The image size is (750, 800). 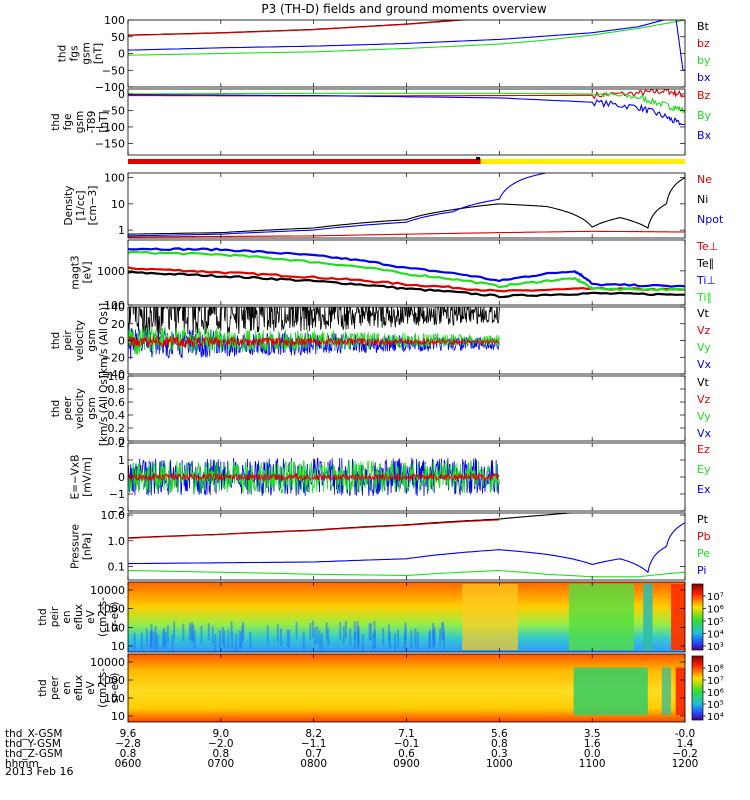 I want to click on panel-density: 100 10 1 Density [1/cc] [cm−3] Ne Ni Npot, so click(x=393, y=205).